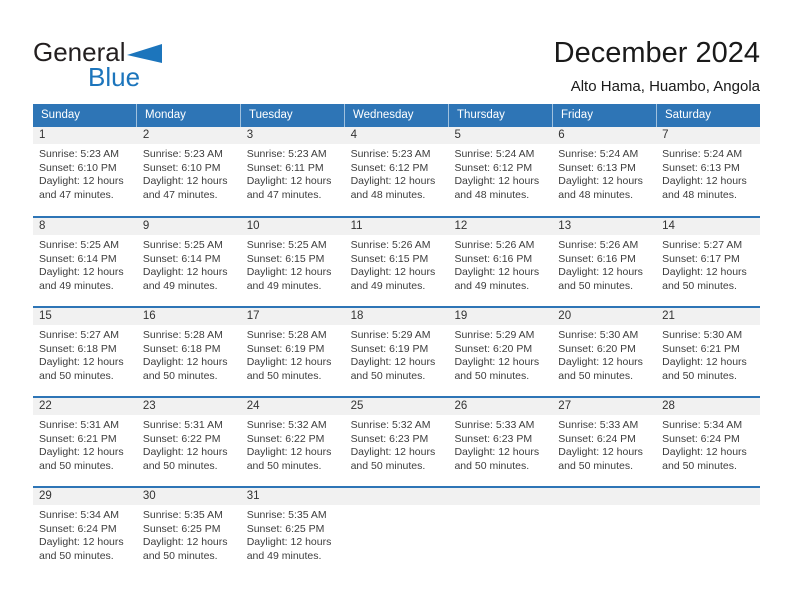 This screenshot has height=612, width=792. Describe the element at coordinates (149, 496) in the screenshot. I see `day-number: 30` at that location.